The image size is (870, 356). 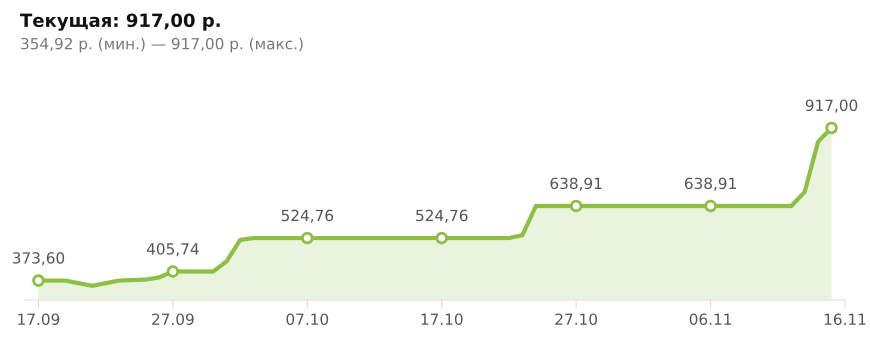 I want to click on x-tick-label: 07.10, so click(x=307, y=319).